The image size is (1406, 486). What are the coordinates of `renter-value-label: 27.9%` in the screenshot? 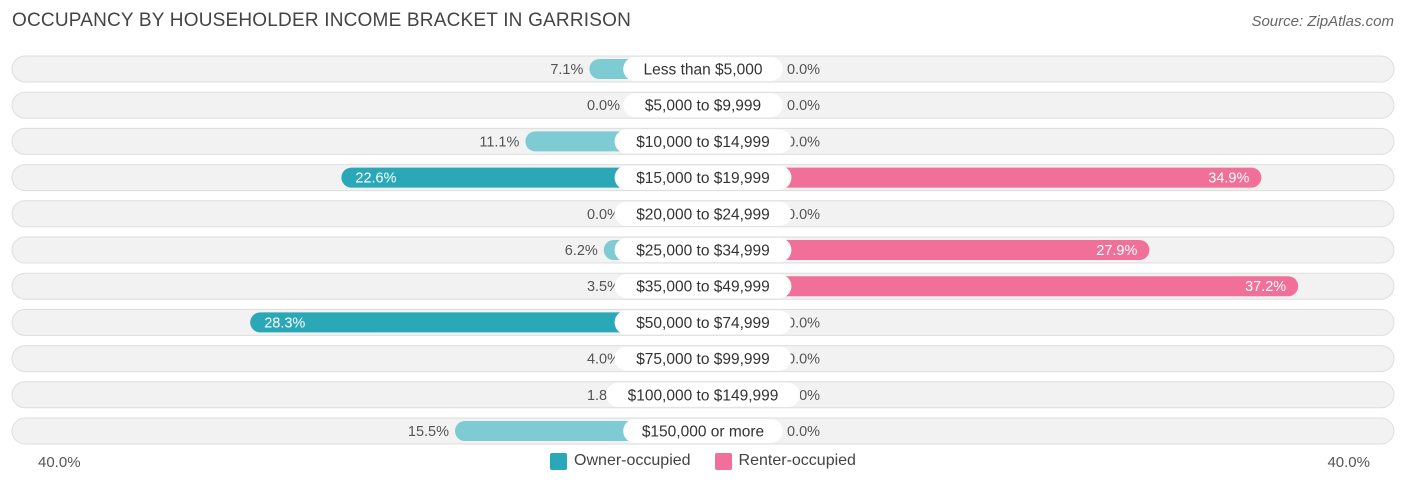 It's located at (1116, 251).